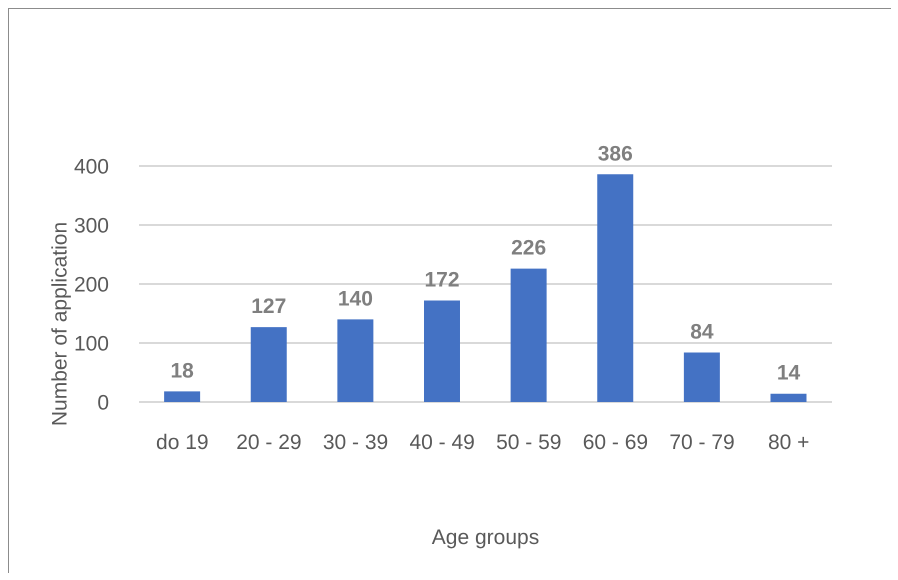 The width and height of the screenshot is (898, 580). Describe the element at coordinates (442, 442) in the screenshot. I see `x-tick-label: 40 - 49` at that location.